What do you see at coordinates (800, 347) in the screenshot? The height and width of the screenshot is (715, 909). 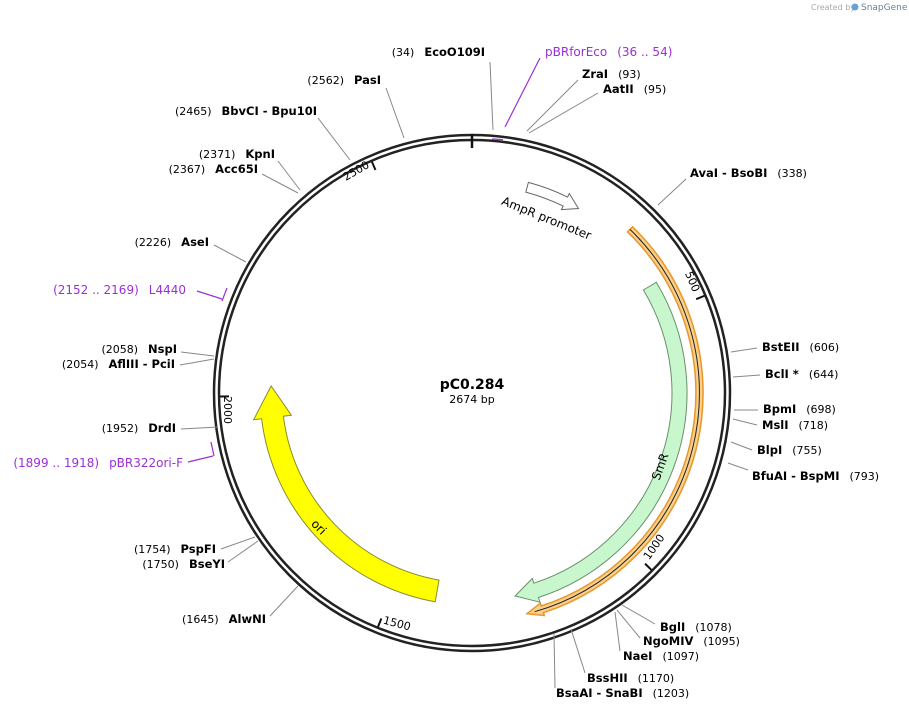 I see `site-label: BstEII(606)` at bounding box center [800, 347].